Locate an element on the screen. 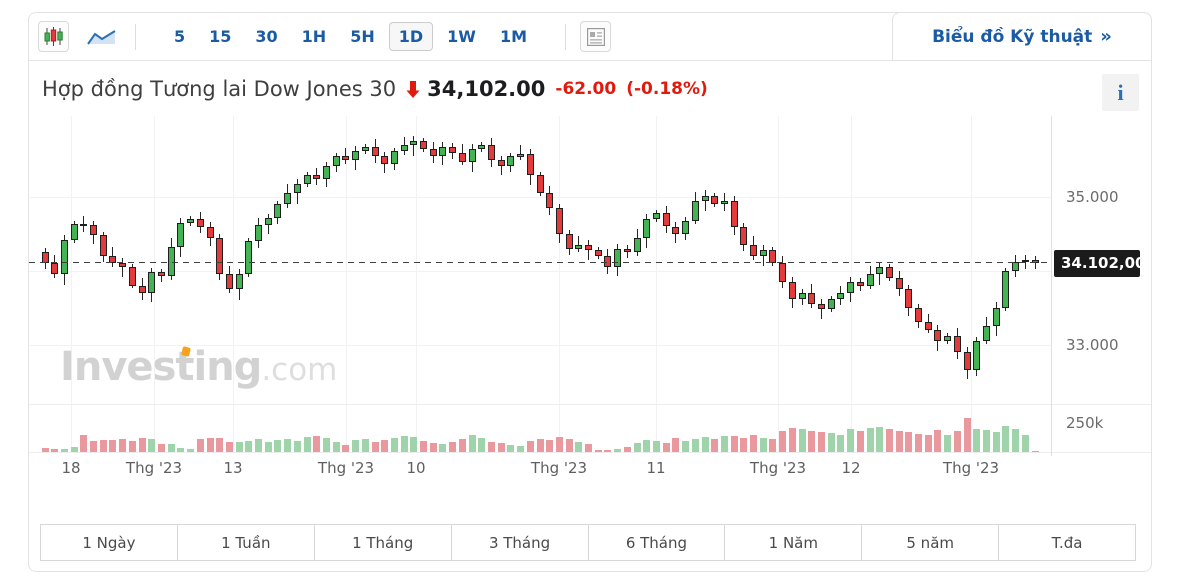 The width and height of the screenshot is (1183, 587). v-gridline is located at coordinates (416, 284).